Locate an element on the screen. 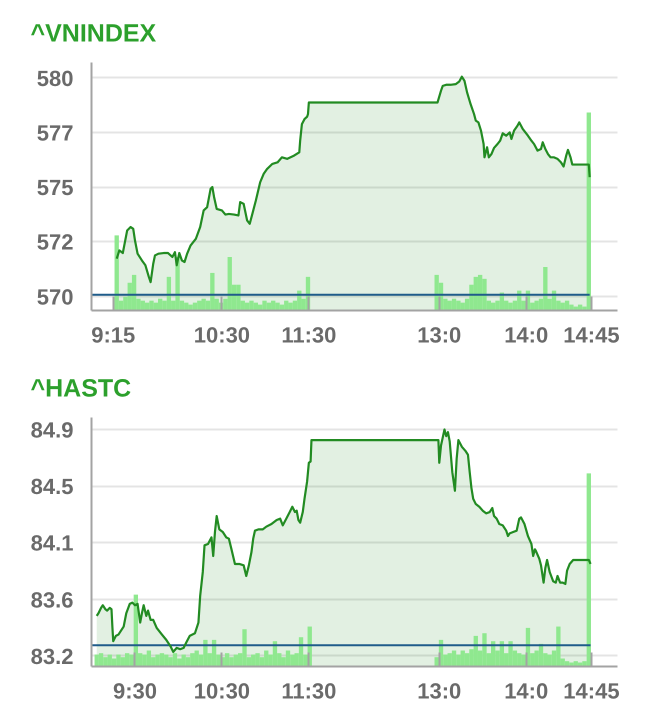  y-tick-label: 577 is located at coordinates (55, 133).